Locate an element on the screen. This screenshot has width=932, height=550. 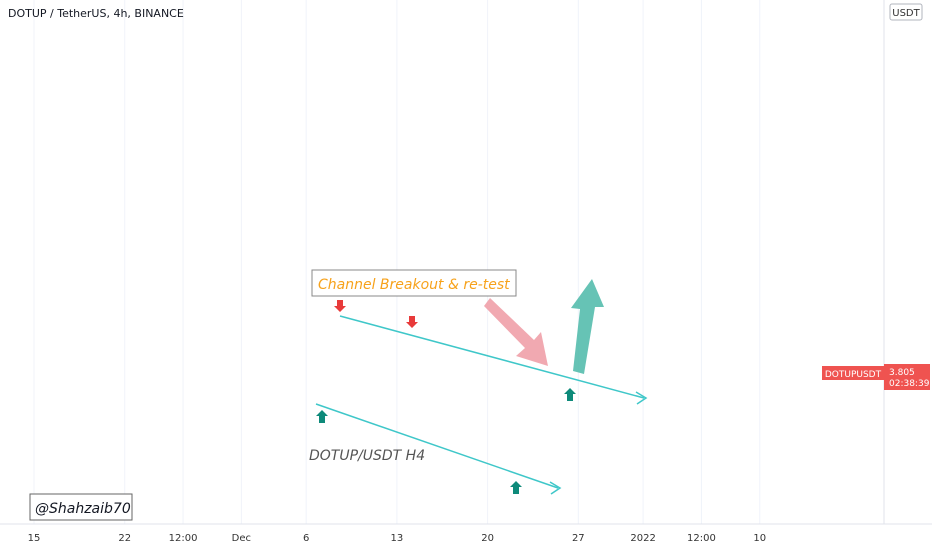
pair-label: DOTUP/USDT H4 is located at coordinates (367, 456).